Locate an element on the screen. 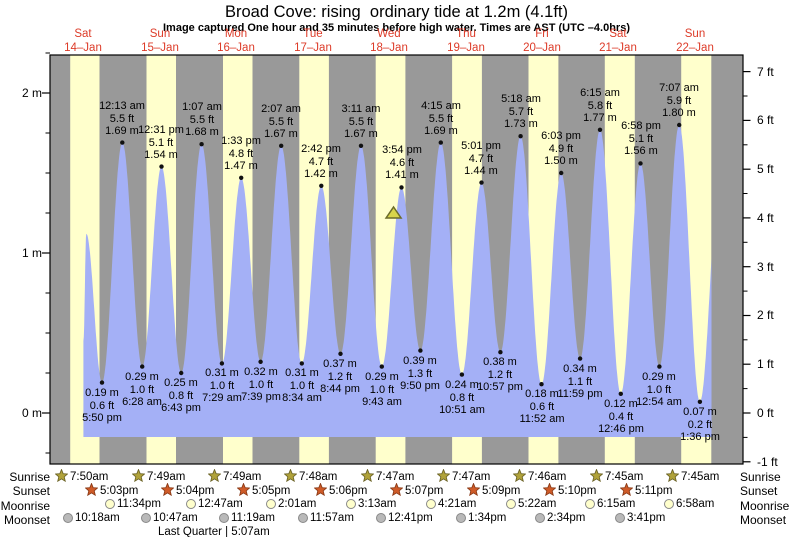 This screenshot has width=793, height=537. astro-time-text: 2:01am is located at coordinates (297, 504).